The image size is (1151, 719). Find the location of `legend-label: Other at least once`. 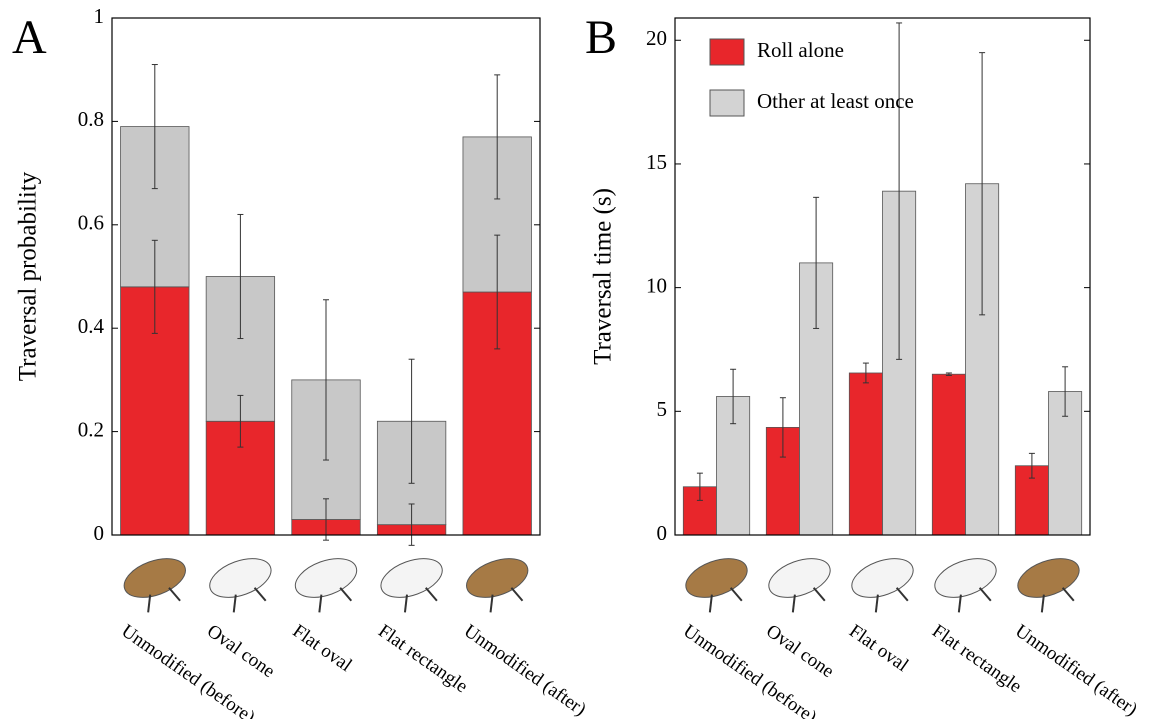

legend-label: Other at least once is located at coordinates (835, 101).